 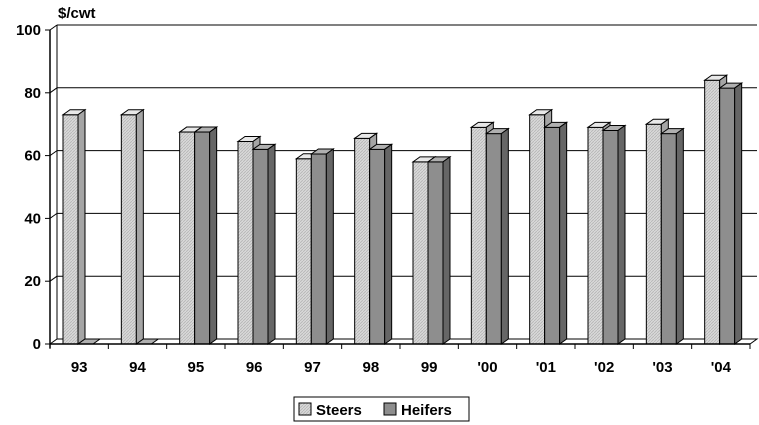 I want to click on y-tick-label: 20, so click(x=32, y=281).